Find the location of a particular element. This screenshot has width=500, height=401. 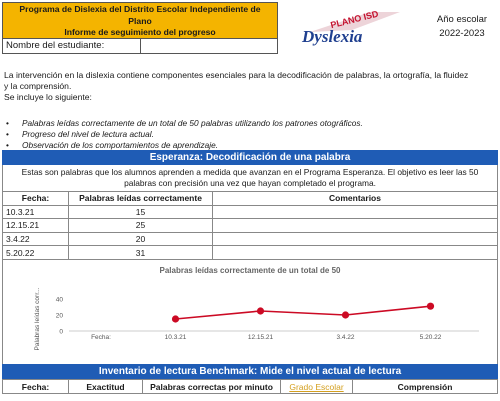

column-header: Exactitud is located at coordinates (105, 386).